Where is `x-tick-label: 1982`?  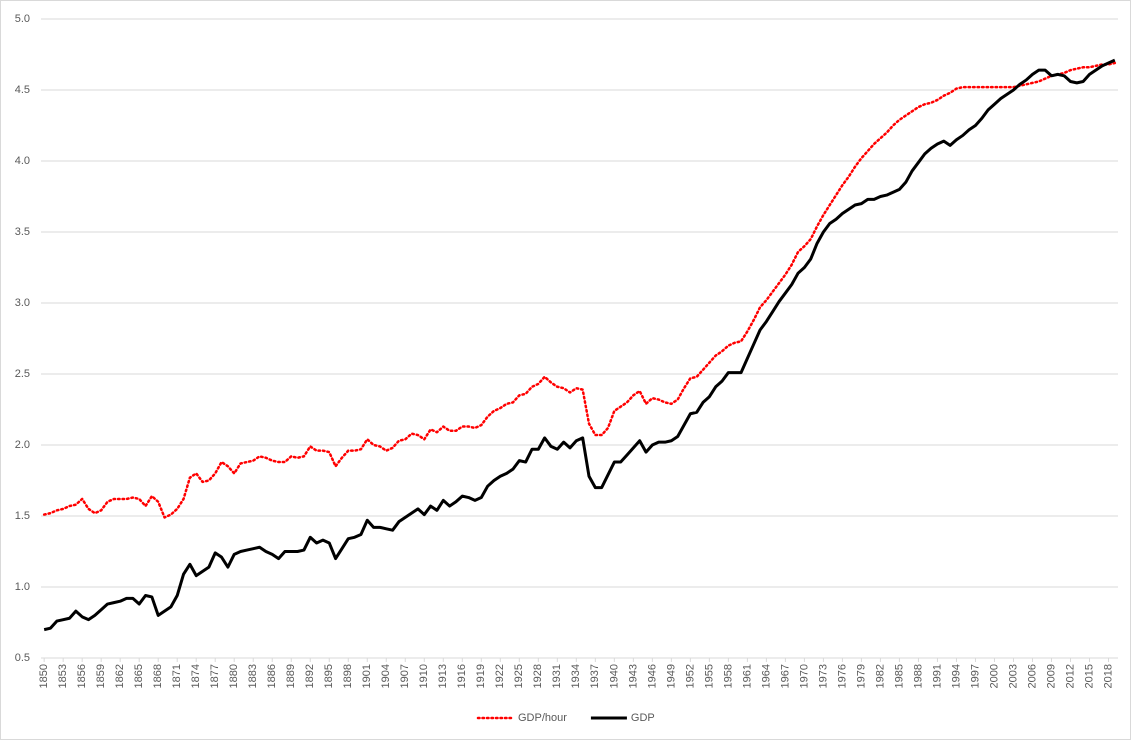 x-tick-label: 1982 is located at coordinates (880, 676).